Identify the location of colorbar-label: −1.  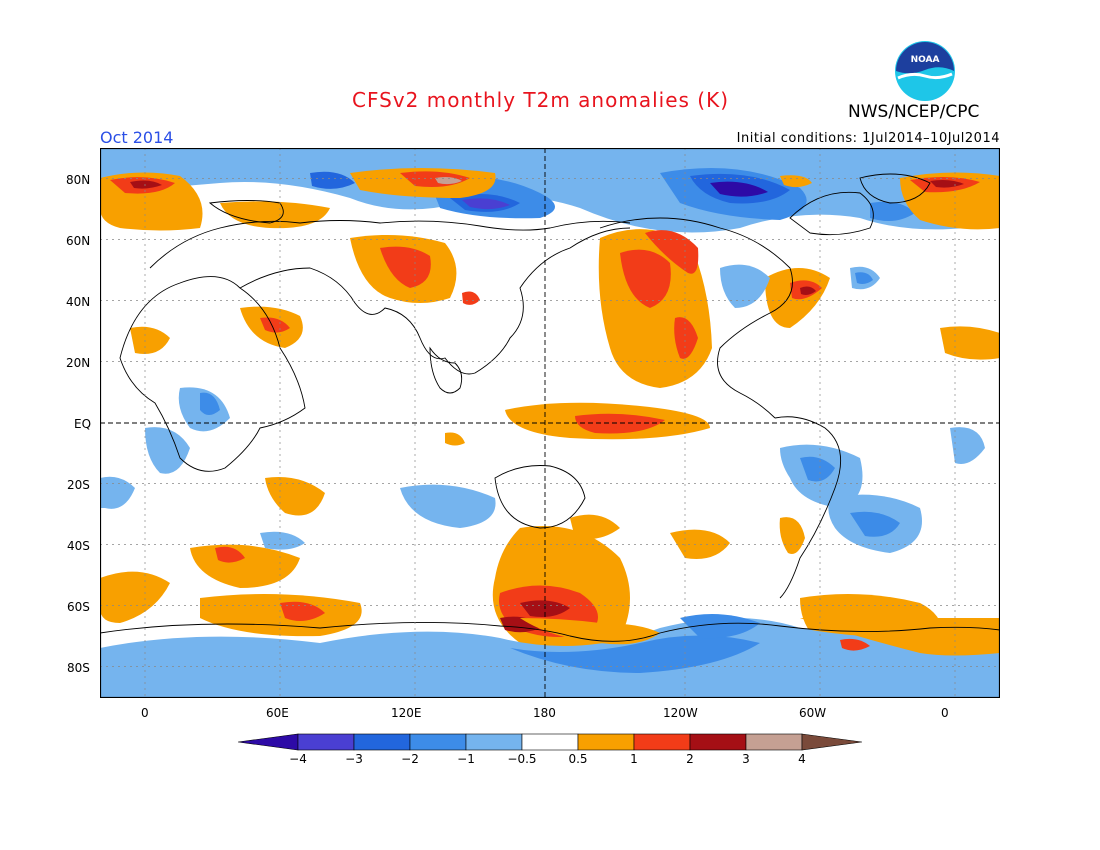
(466, 759).